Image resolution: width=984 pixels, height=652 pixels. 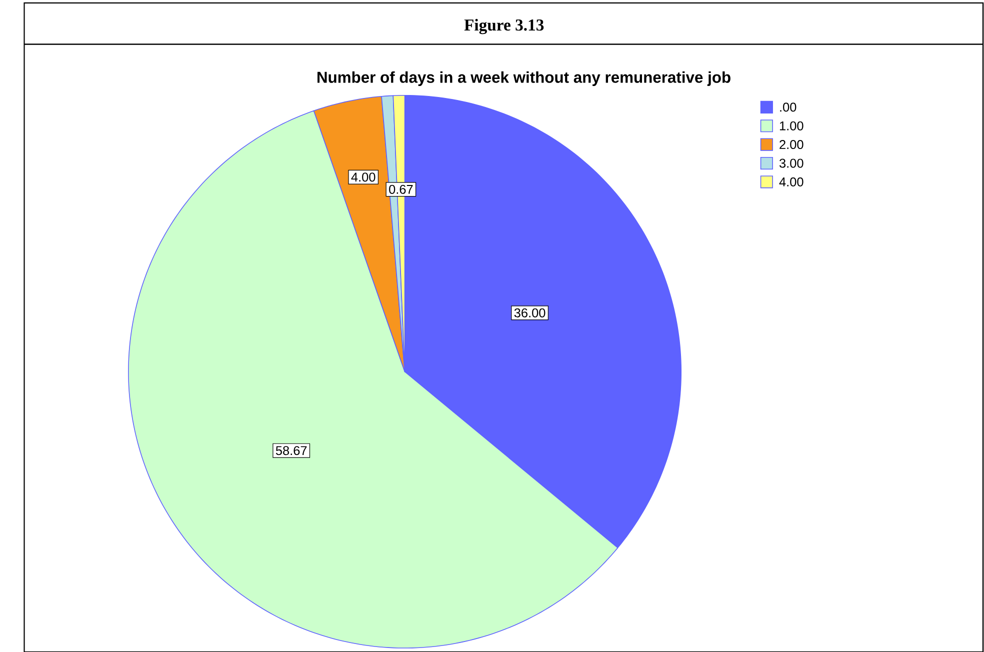 I want to click on data-label: 58.67, so click(x=291, y=451).